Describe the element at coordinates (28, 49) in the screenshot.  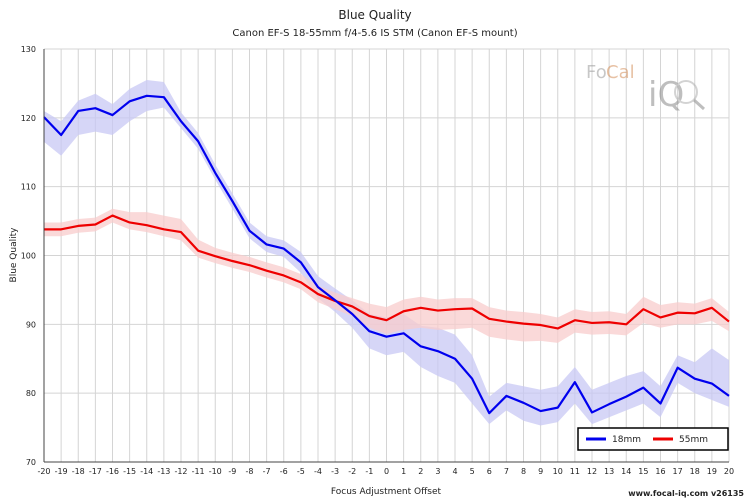
I see `y-tick-label: 130` at that location.